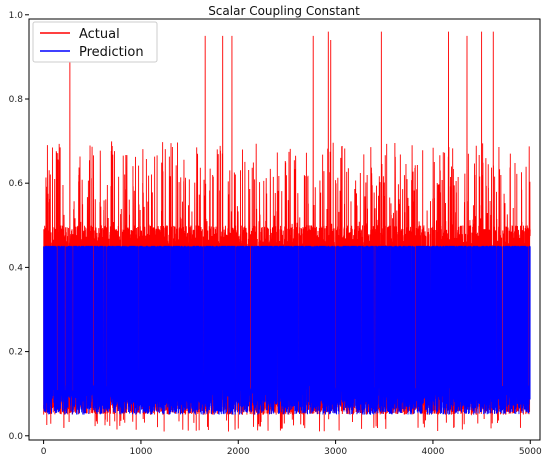  Describe the element at coordinates (291, 448) in the screenshot. I see `x-axis: 0 1000 2000 3000 4000 5000` at that location.